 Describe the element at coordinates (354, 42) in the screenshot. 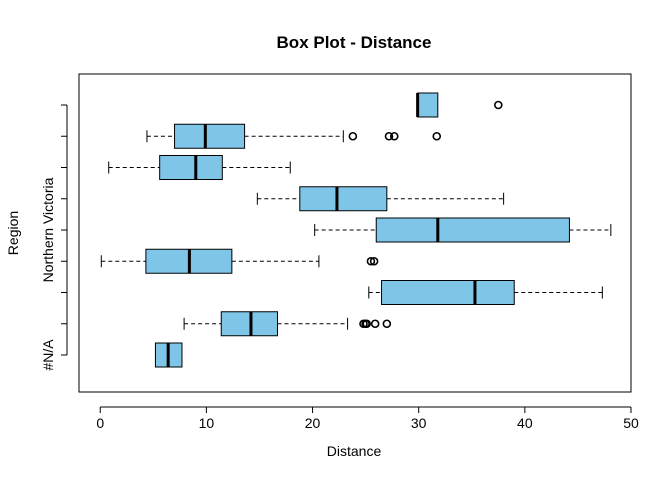

I see `chart-title: Box Plot - Distance` at that location.